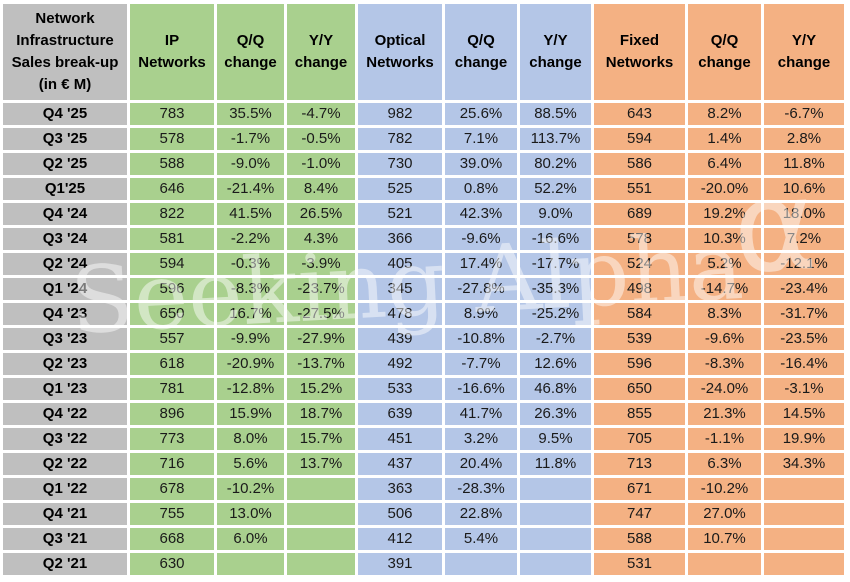 The width and height of the screenshot is (850, 582). I want to click on data-cell: 8.9%, so click(481, 314).